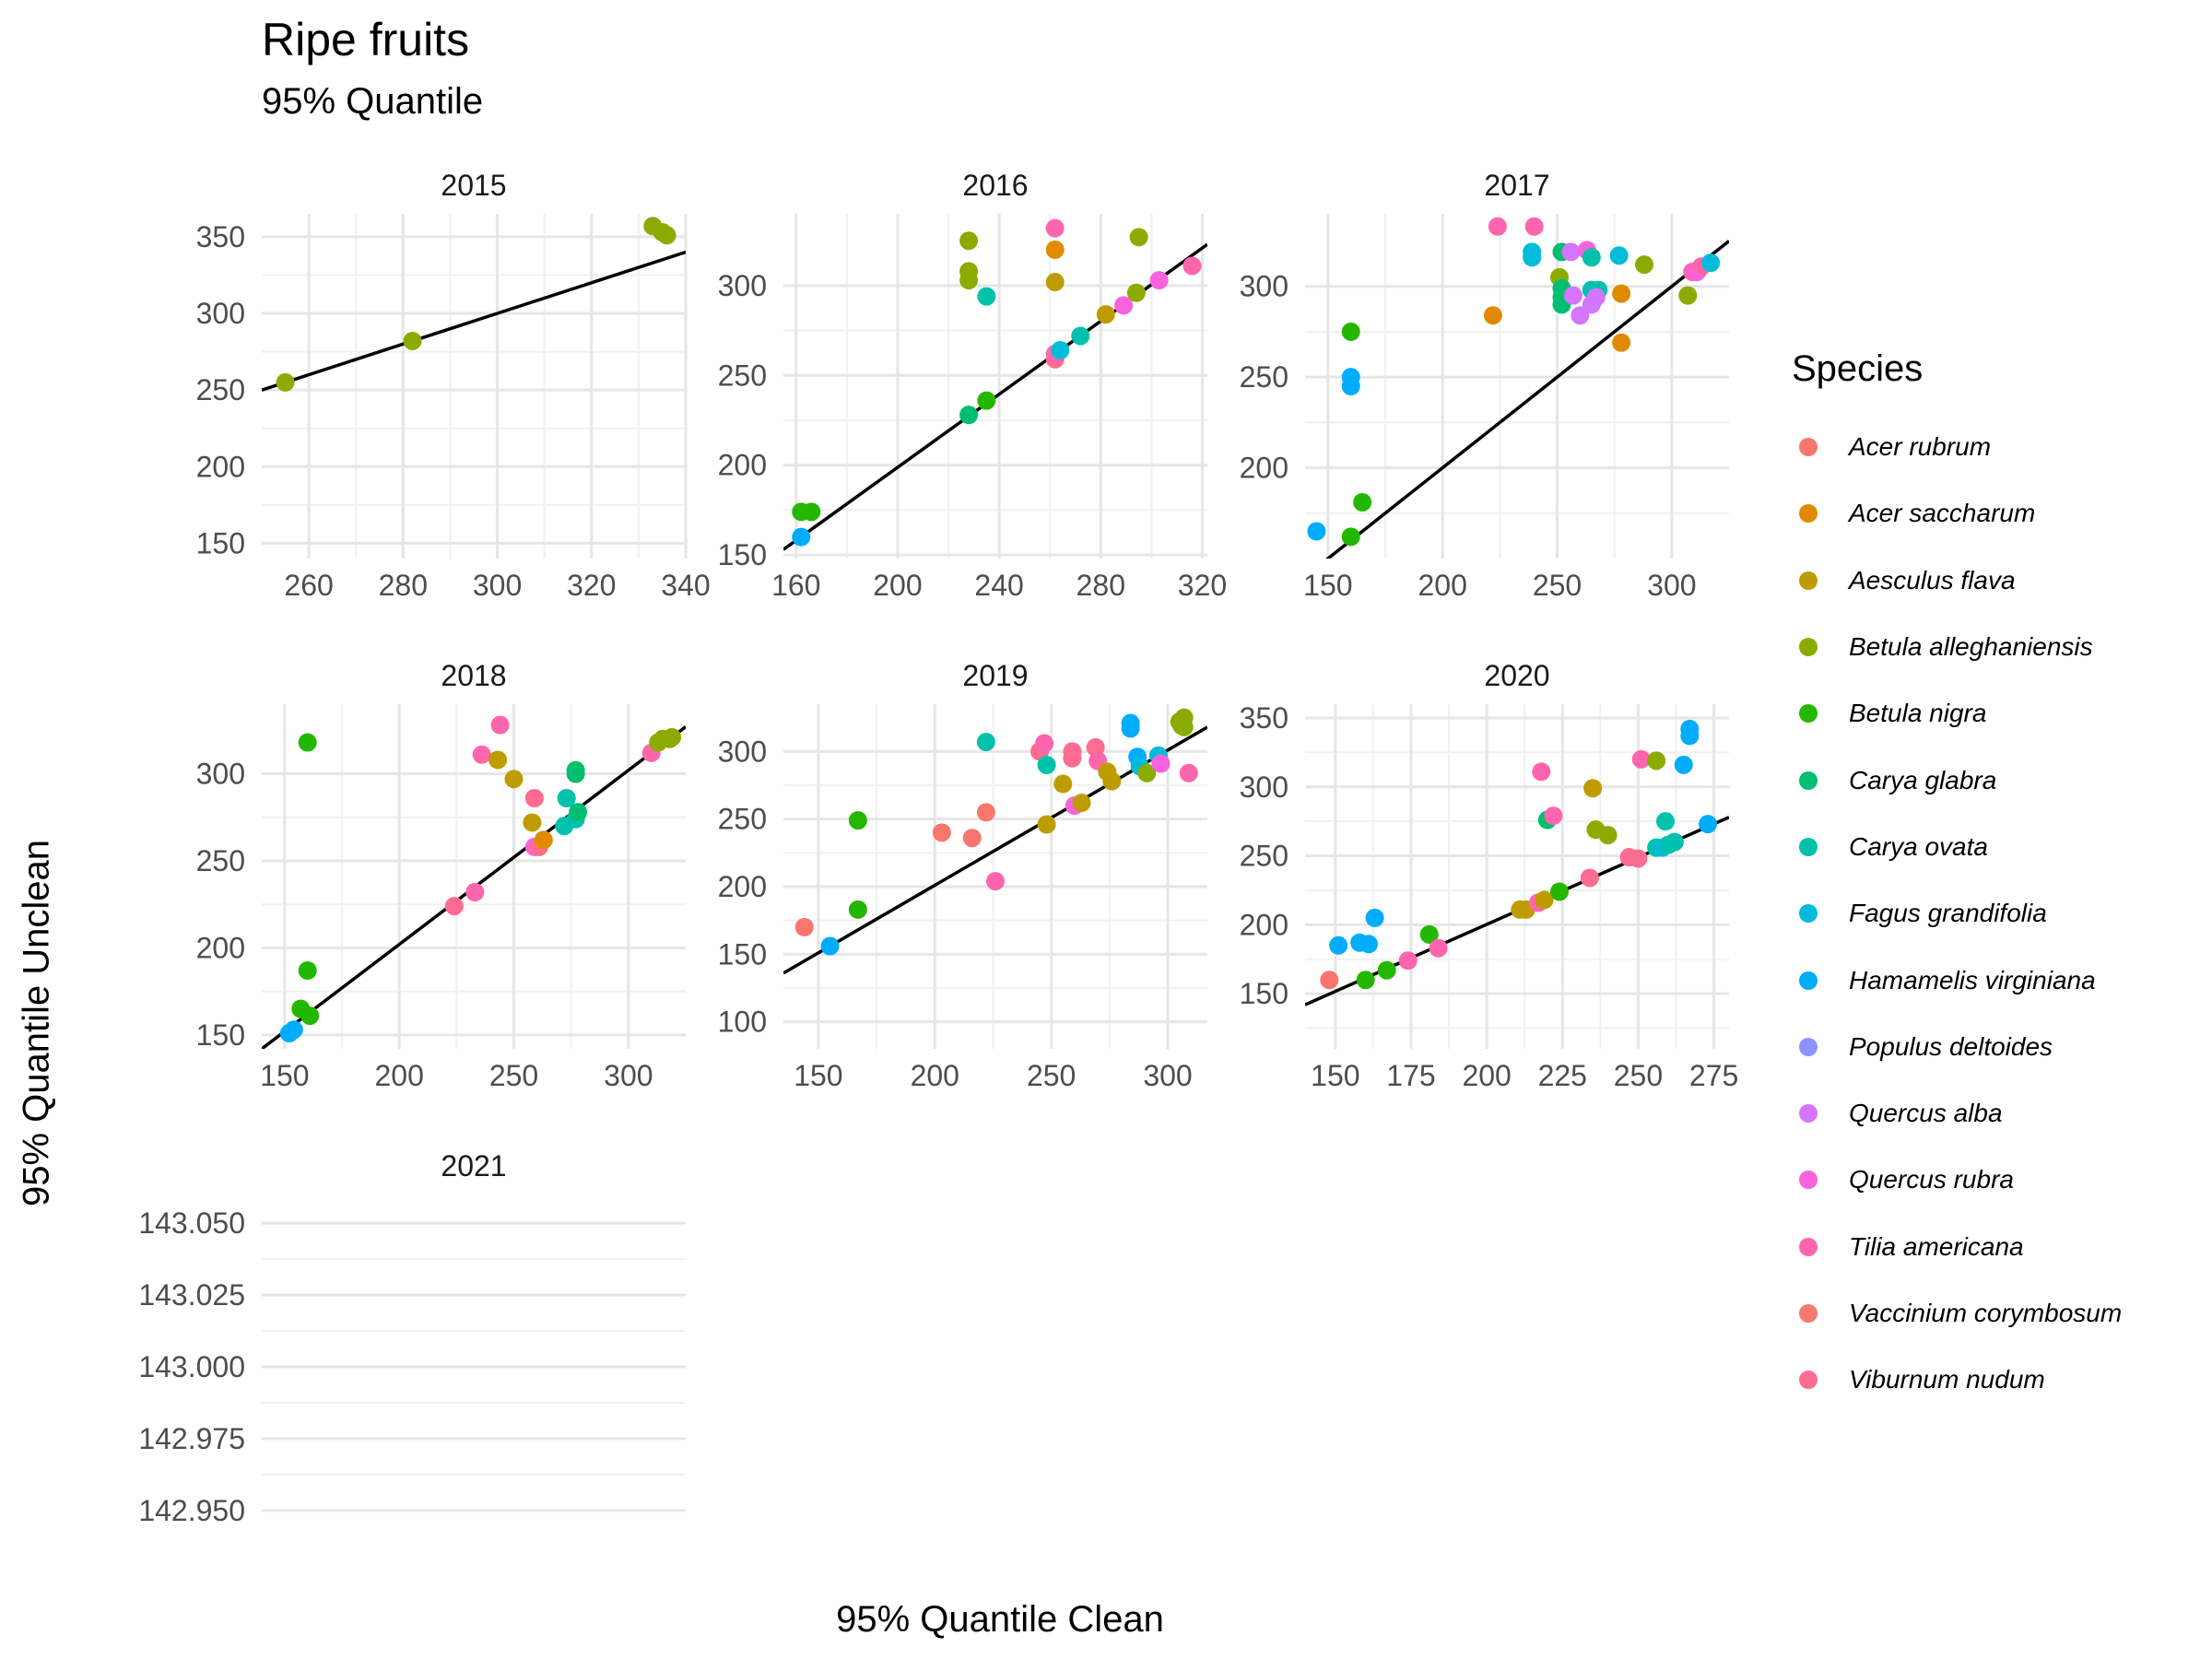  What do you see at coordinates (1918, 713) in the screenshot?
I see `legend-label: Betula nigra` at bounding box center [1918, 713].